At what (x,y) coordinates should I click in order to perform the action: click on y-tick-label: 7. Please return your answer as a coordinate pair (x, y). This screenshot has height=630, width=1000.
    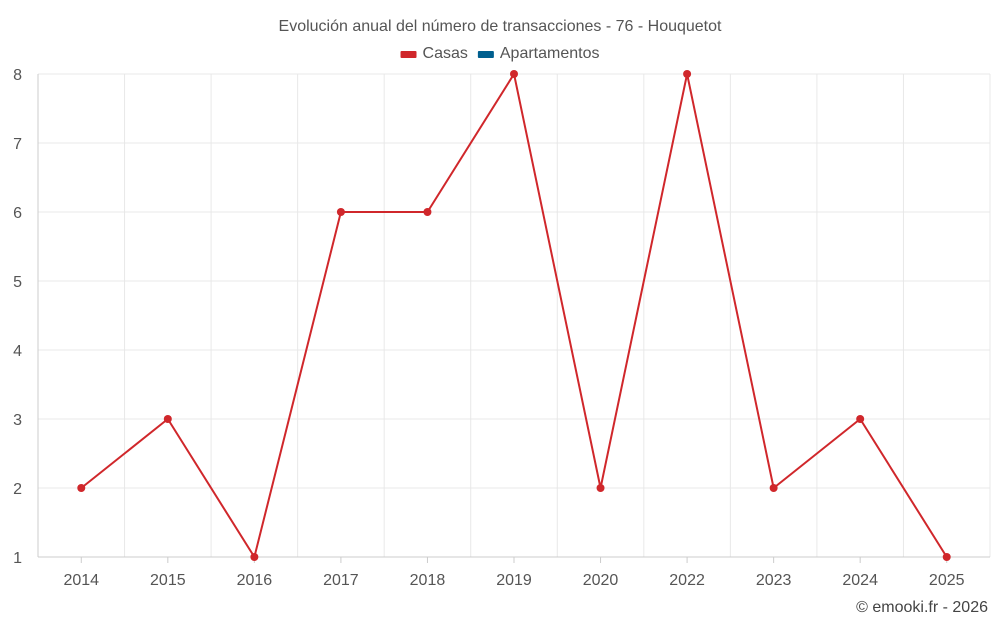
    Looking at the image, I should click on (17, 144).